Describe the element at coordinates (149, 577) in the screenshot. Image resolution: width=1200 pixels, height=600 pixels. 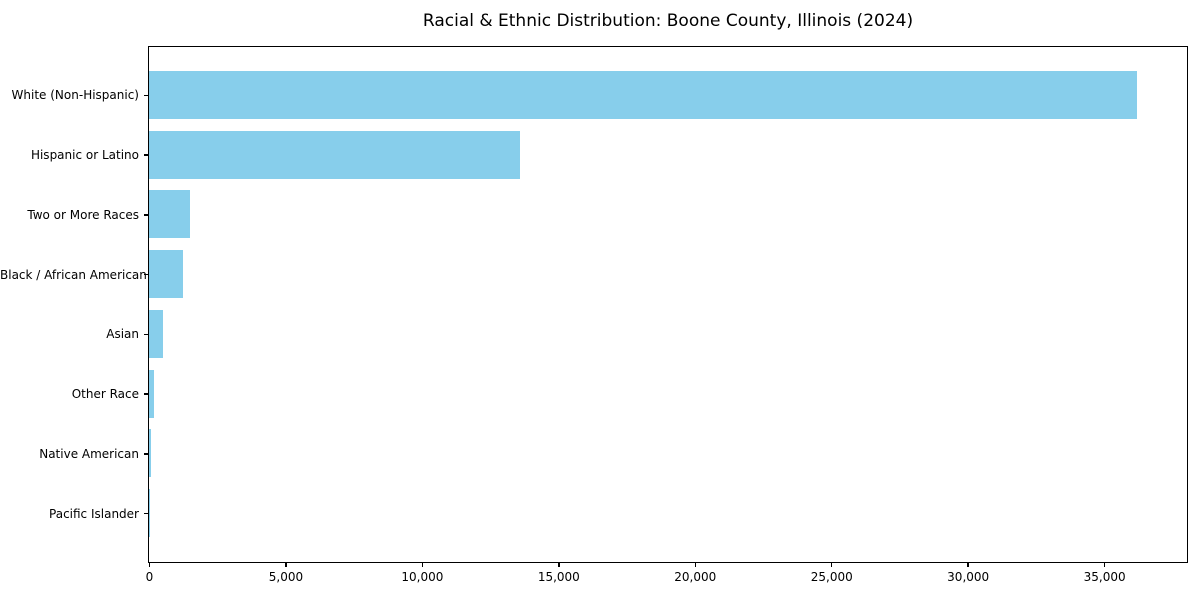
I see `x-tick-label: 0` at that location.